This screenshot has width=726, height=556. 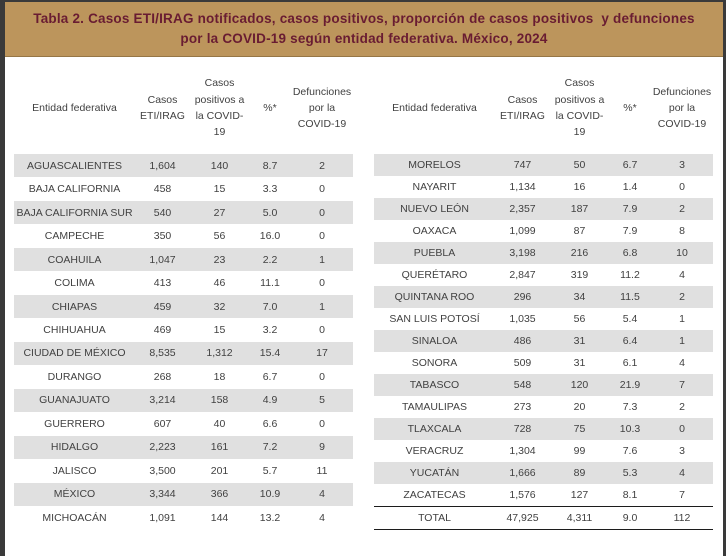 What do you see at coordinates (630, 275) in the screenshot?
I see `table-cell: 11.2` at bounding box center [630, 275].